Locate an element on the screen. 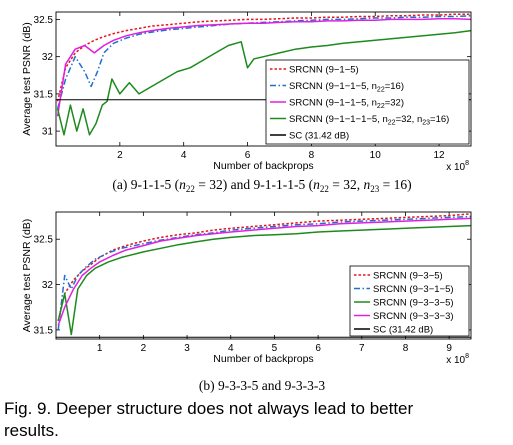  panel-a-legend-box is located at coordinates (367, 102).